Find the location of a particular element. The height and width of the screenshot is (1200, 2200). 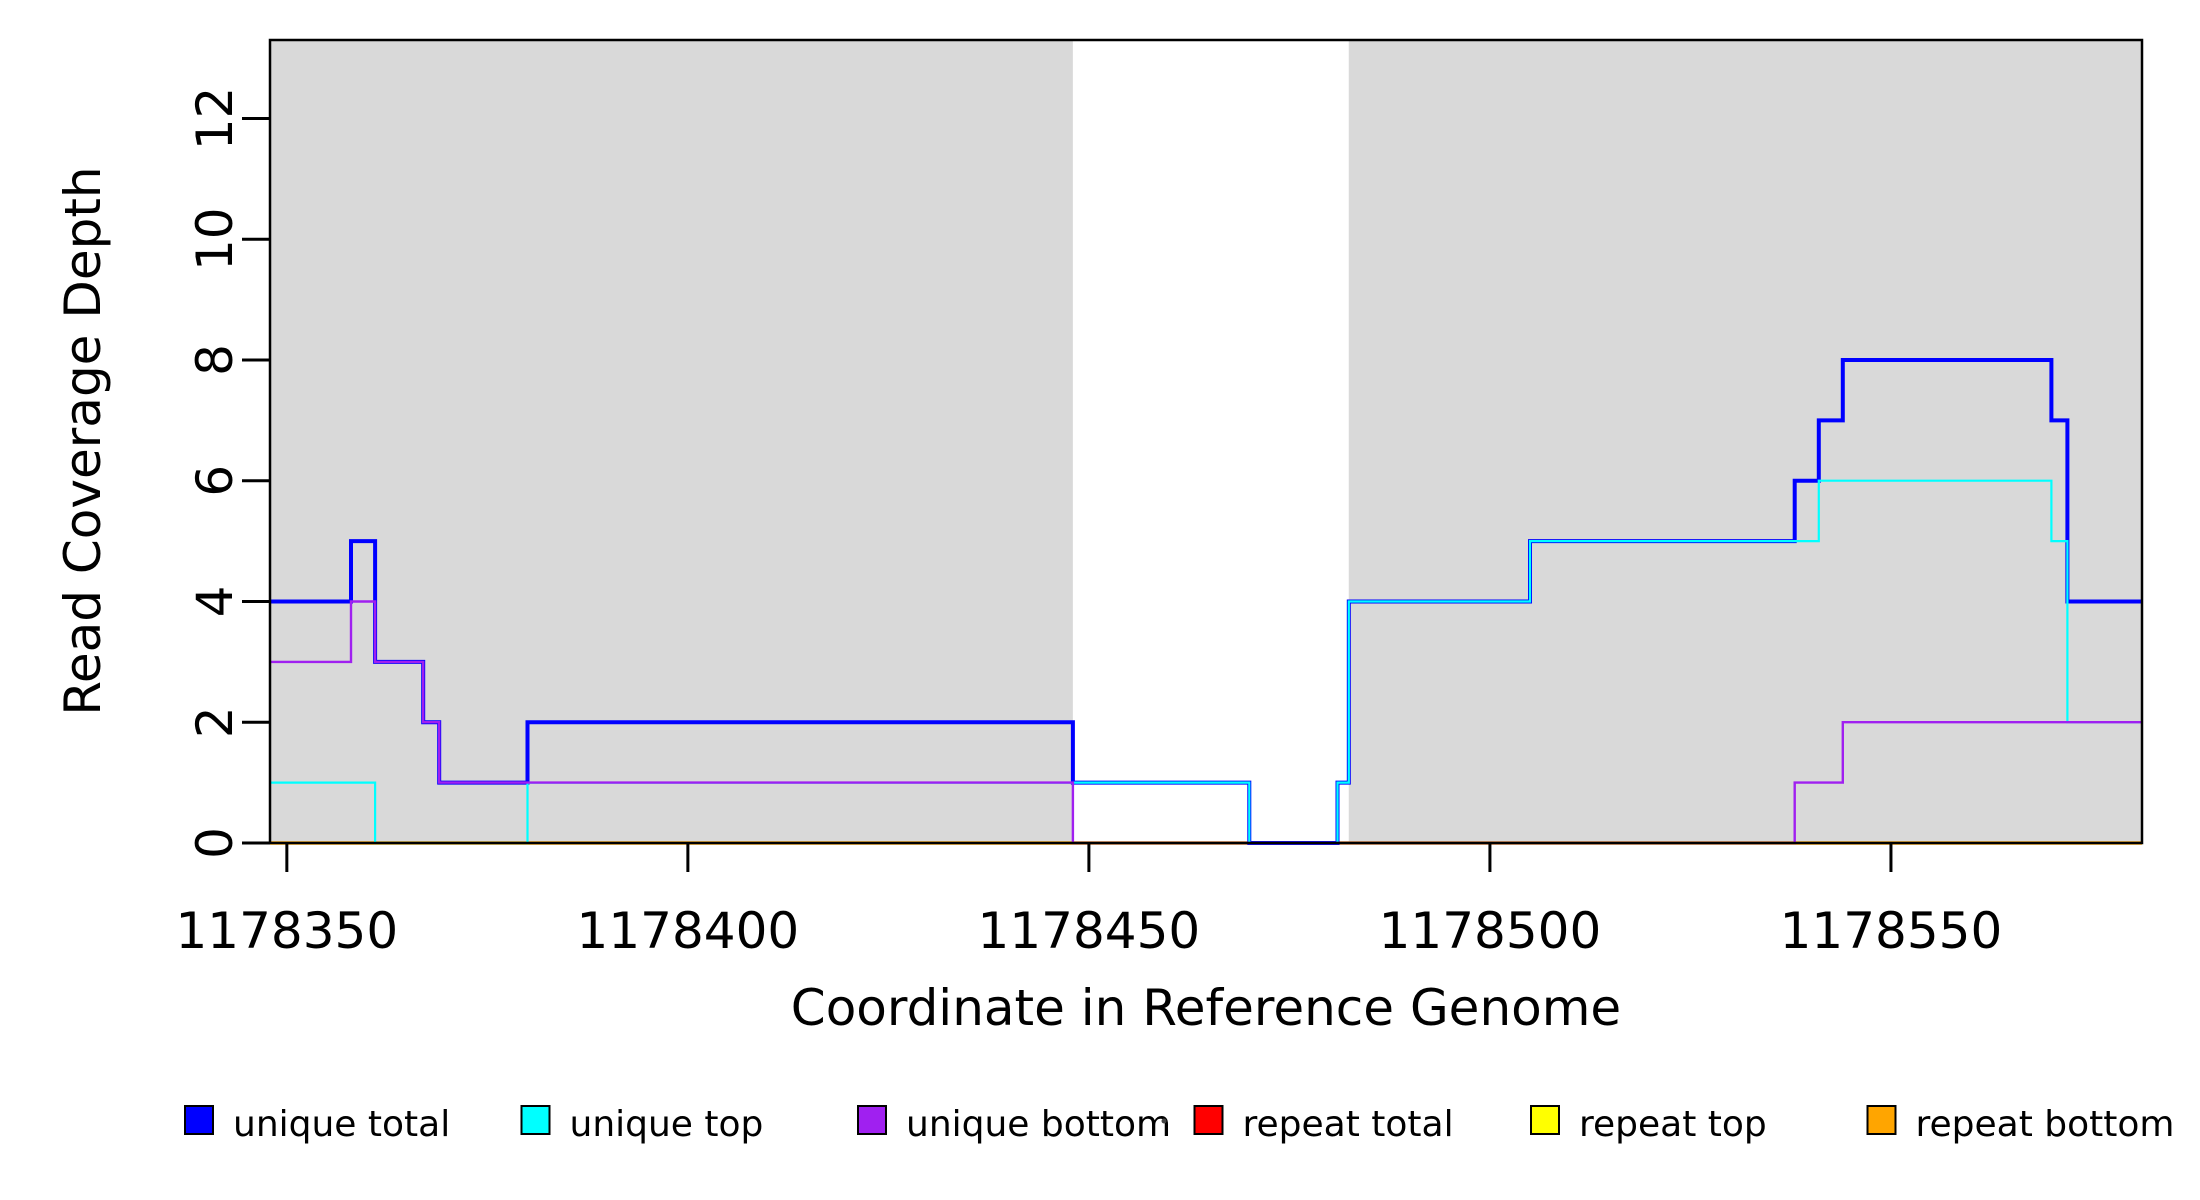

y-tick-label: 10 is located at coordinates (215, 239).